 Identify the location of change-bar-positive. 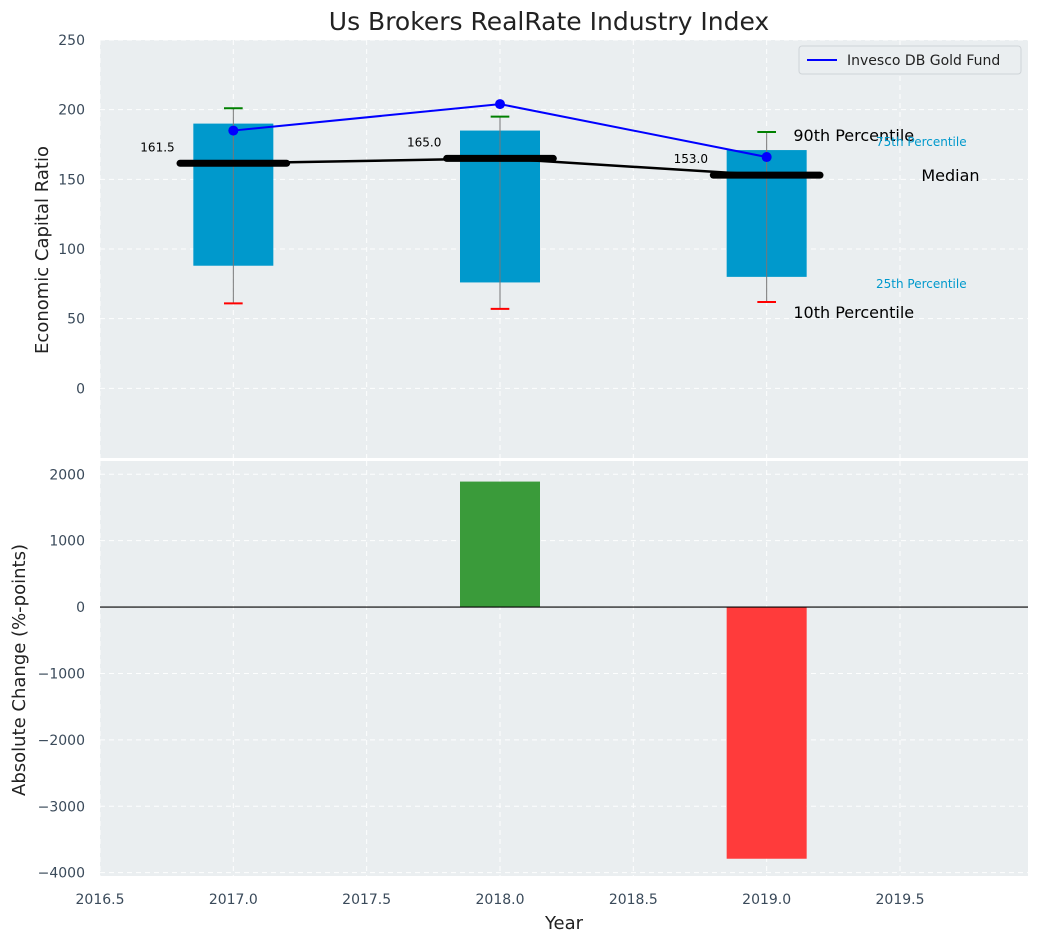
(500, 544).